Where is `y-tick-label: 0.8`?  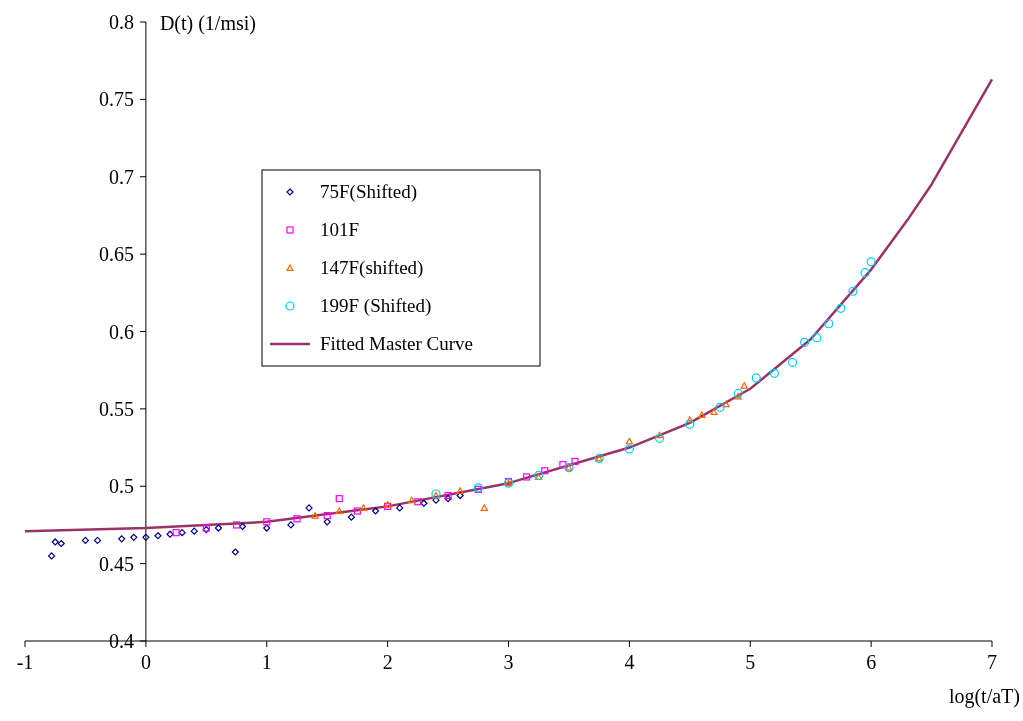 y-tick-label: 0.8 is located at coordinates (121, 22).